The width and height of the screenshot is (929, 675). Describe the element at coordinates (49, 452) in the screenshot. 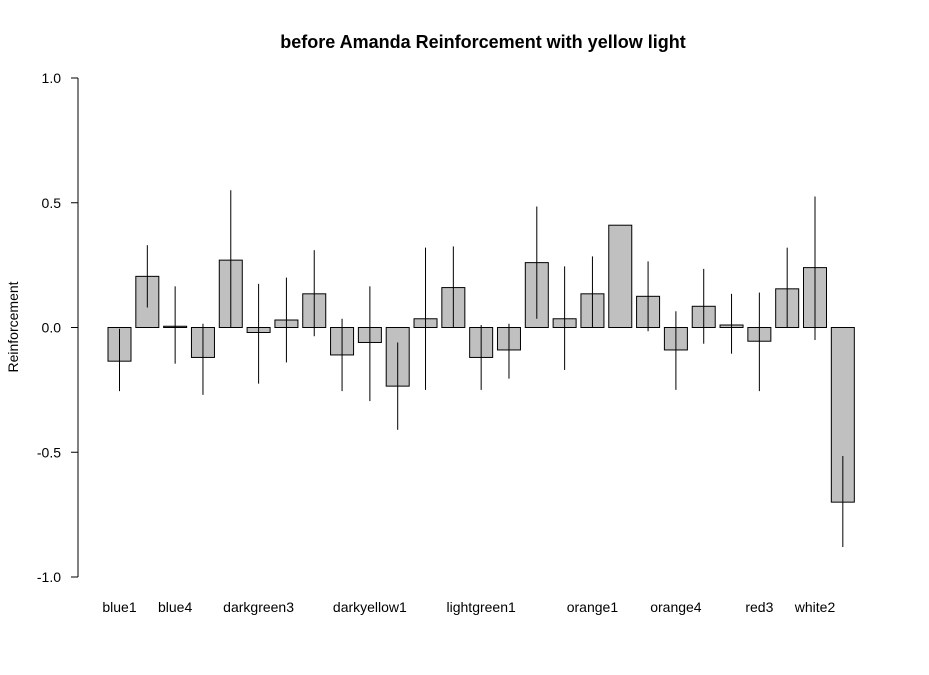

I see `y-tick-label: -0.5` at that location.